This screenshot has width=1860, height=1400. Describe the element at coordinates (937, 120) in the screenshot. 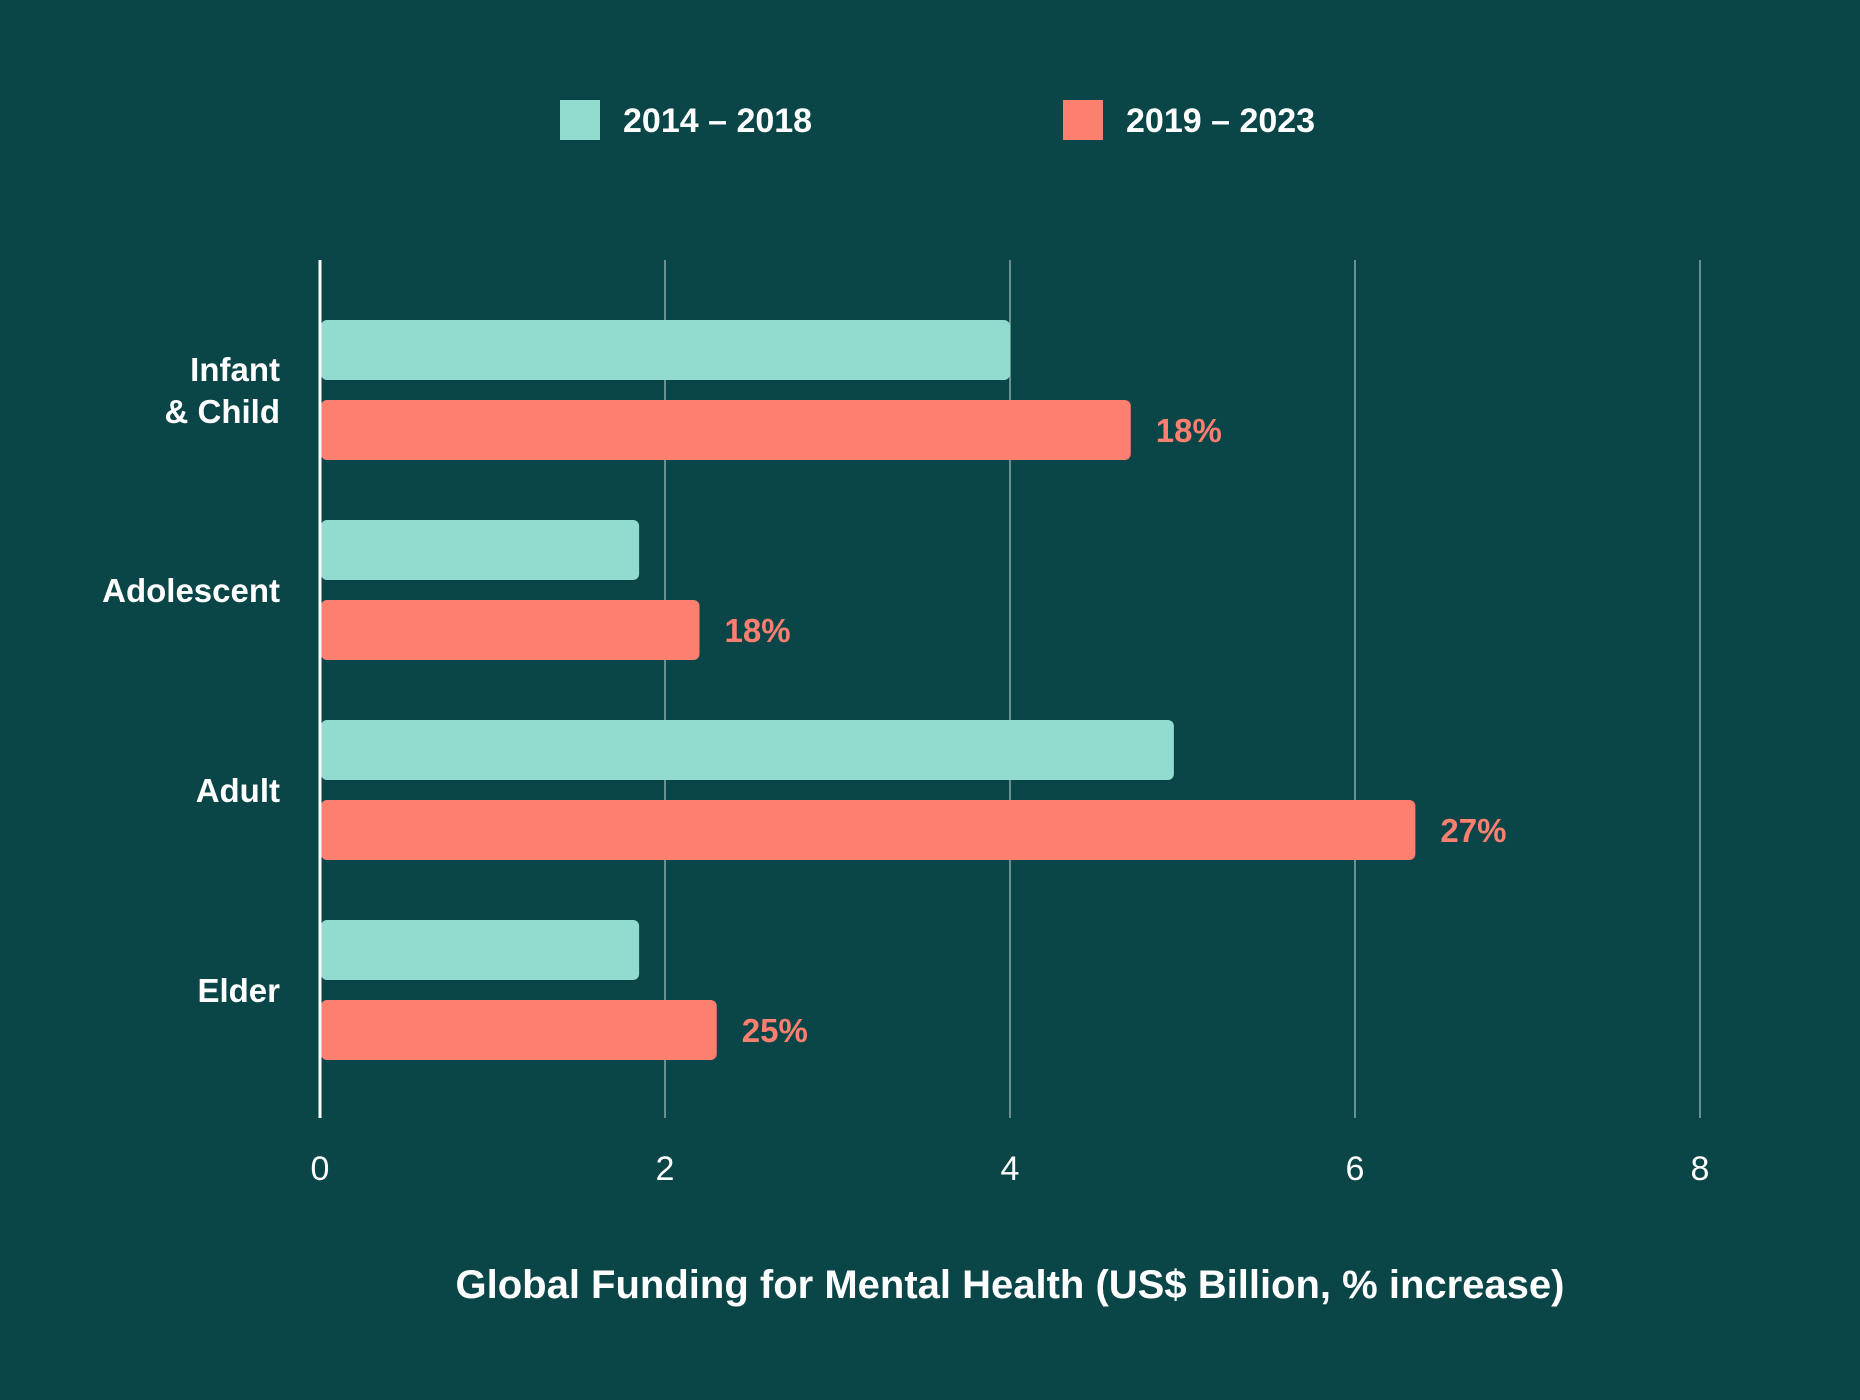

I see `legend: 2014 – 2018 2019 – 2023` at that location.